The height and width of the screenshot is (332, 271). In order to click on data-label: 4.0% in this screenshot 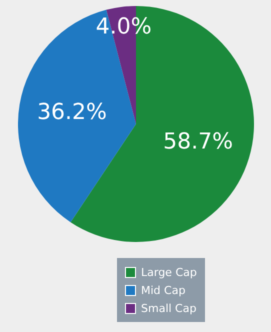, I will do `click(124, 27)`.